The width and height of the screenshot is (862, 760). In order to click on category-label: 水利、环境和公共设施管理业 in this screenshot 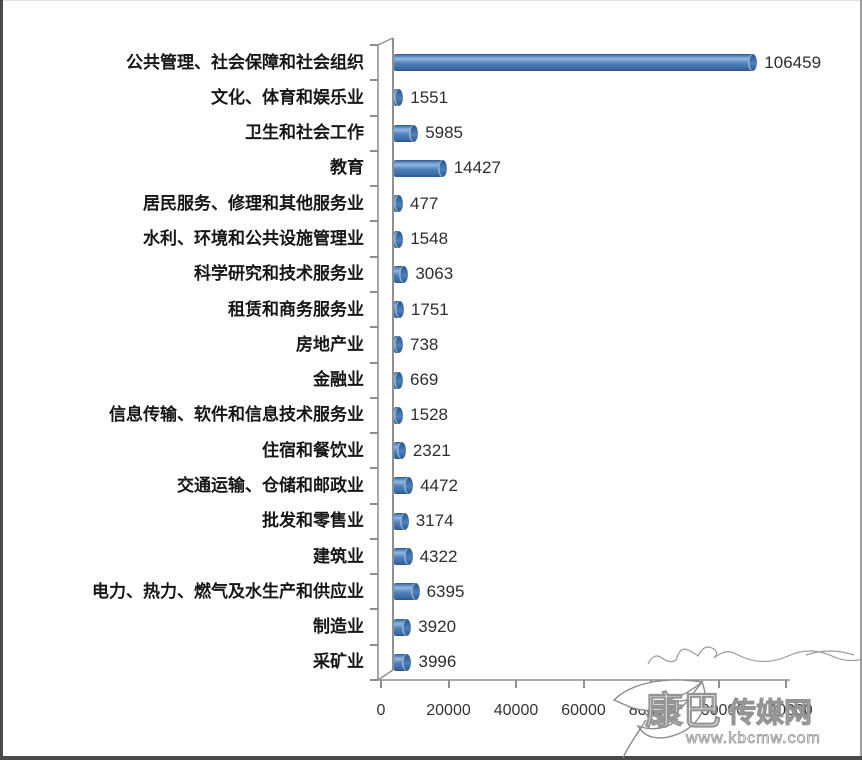, I will do `click(253, 239)`.